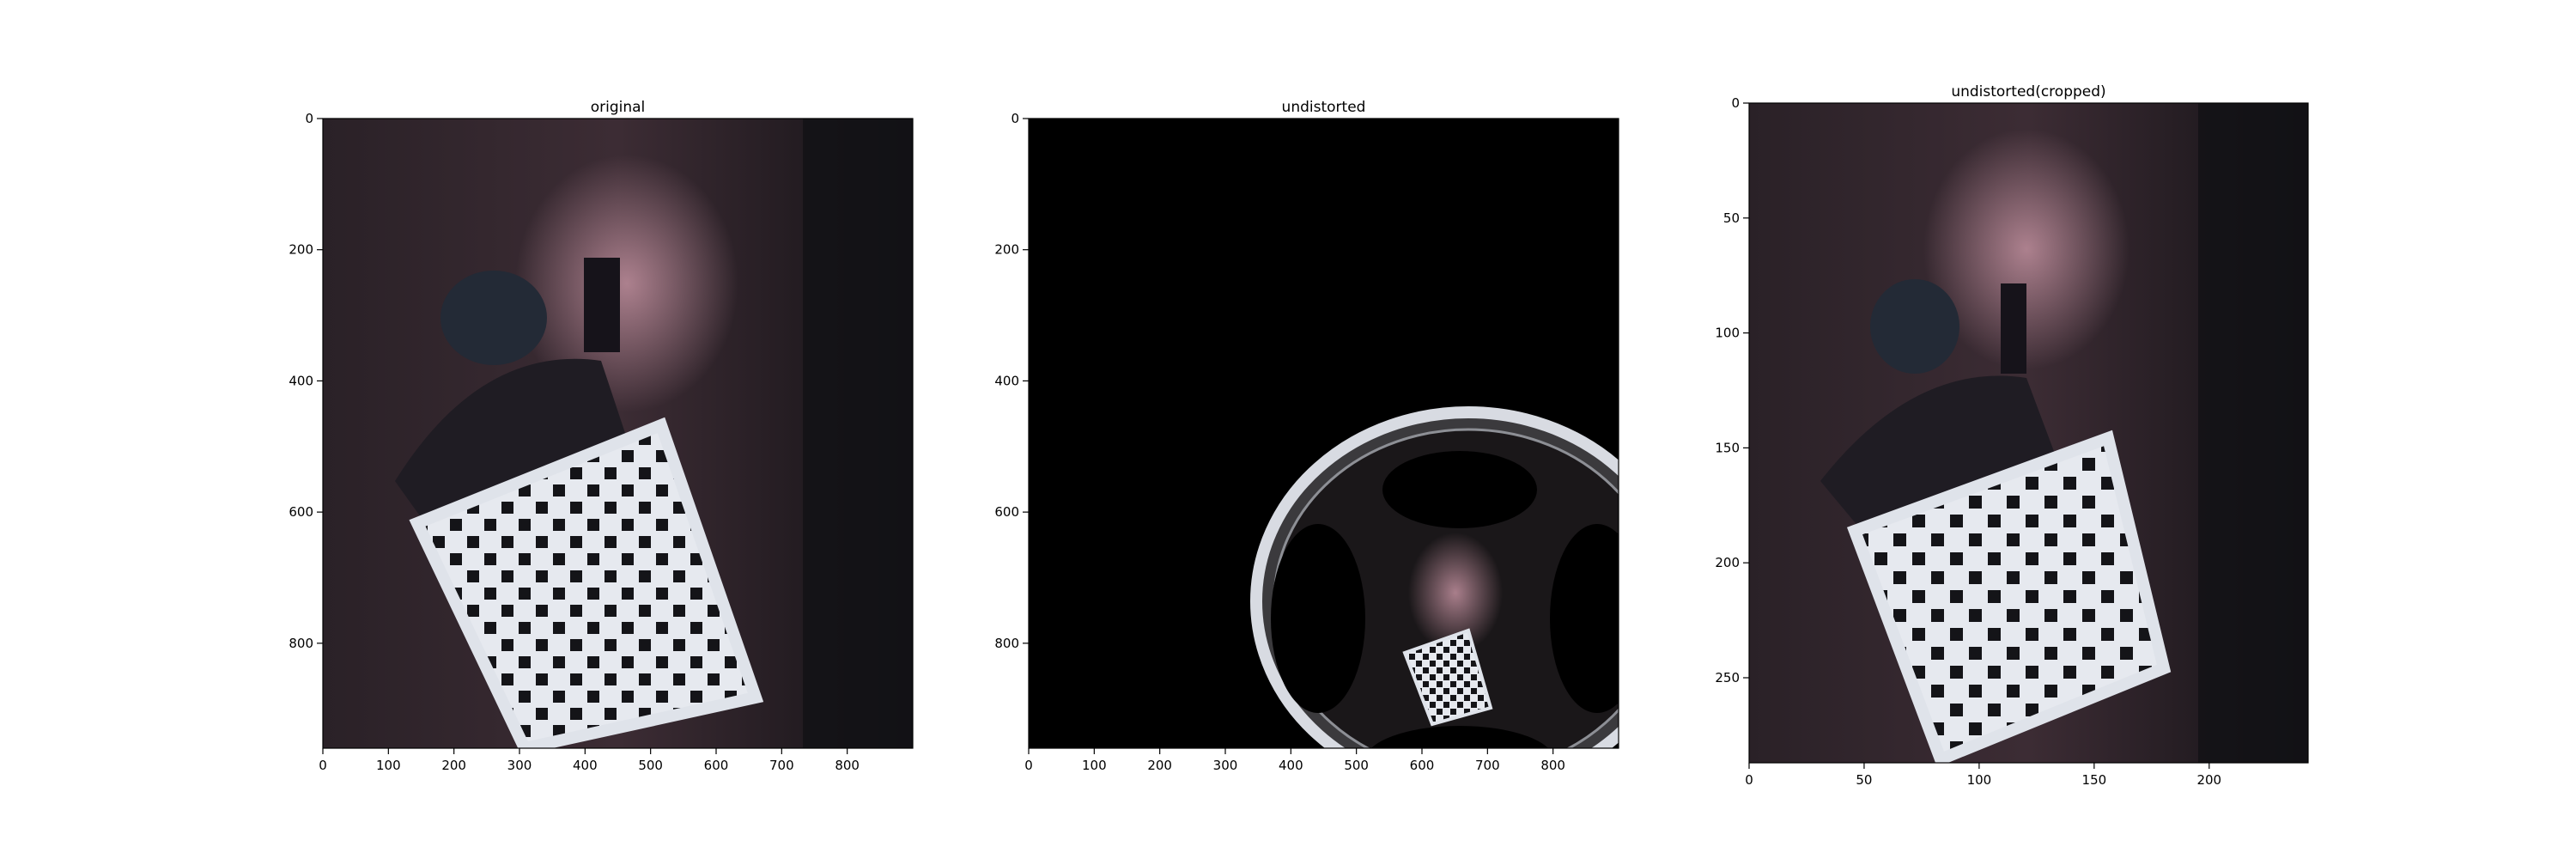  I want to click on panel-title-undistorted: undistorted, so click(1324, 107).